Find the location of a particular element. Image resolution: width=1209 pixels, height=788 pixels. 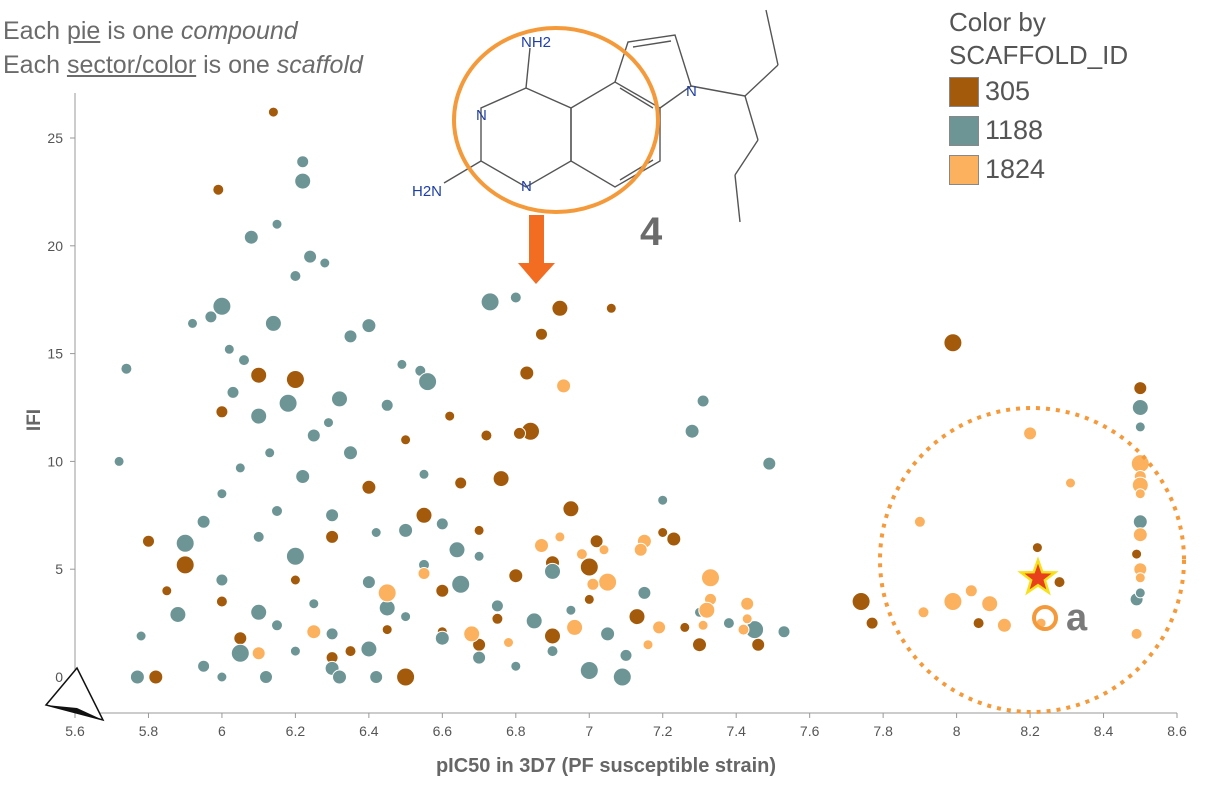

legend-item: 1188 is located at coordinates (1038, 130).